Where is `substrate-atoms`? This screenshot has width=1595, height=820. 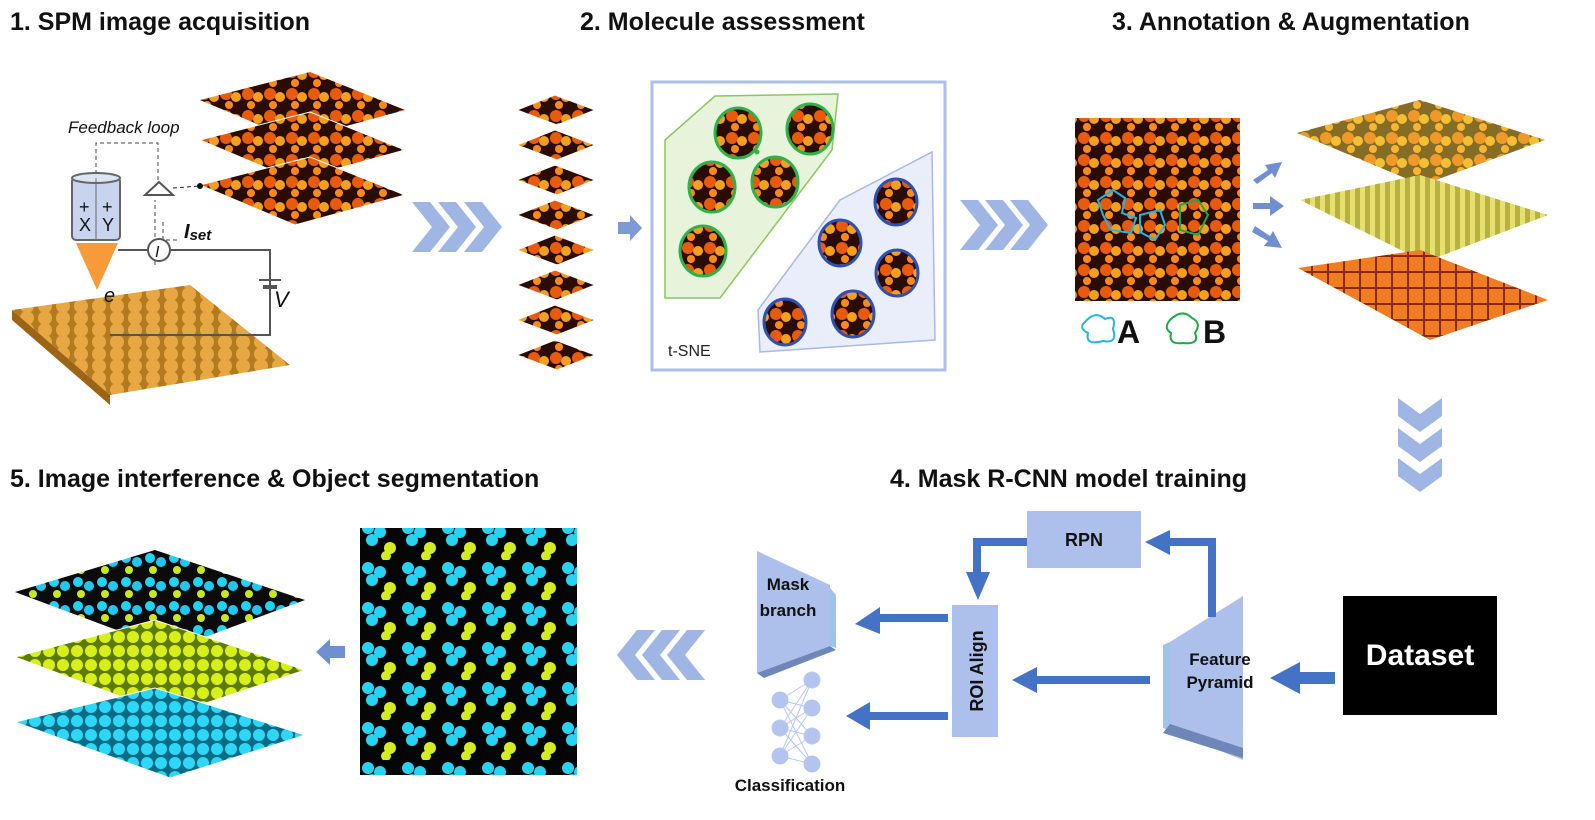 substrate-atoms is located at coordinates (151, 340).